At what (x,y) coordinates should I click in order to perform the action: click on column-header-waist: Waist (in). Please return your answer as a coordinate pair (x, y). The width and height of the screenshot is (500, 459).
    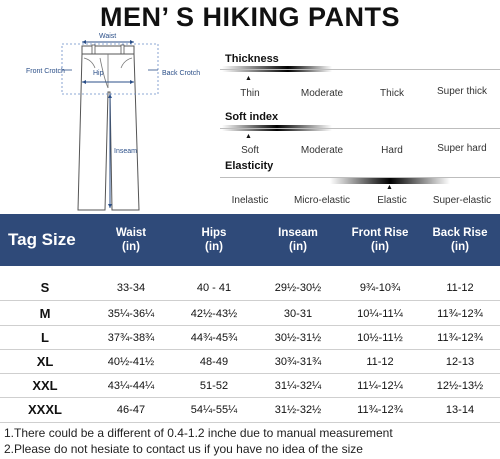
    Looking at the image, I should click on (131, 240).